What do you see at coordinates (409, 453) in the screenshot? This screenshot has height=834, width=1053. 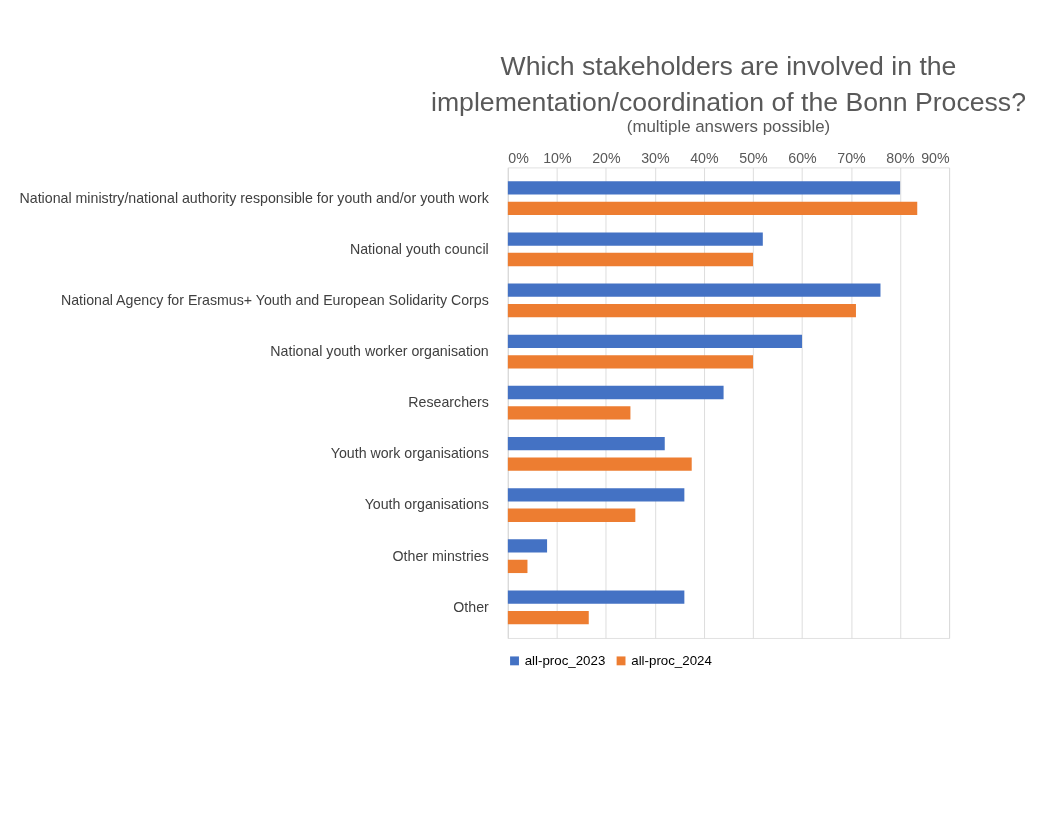 I see `y-tick-label: Youth work organisations` at bounding box center [409, 453].